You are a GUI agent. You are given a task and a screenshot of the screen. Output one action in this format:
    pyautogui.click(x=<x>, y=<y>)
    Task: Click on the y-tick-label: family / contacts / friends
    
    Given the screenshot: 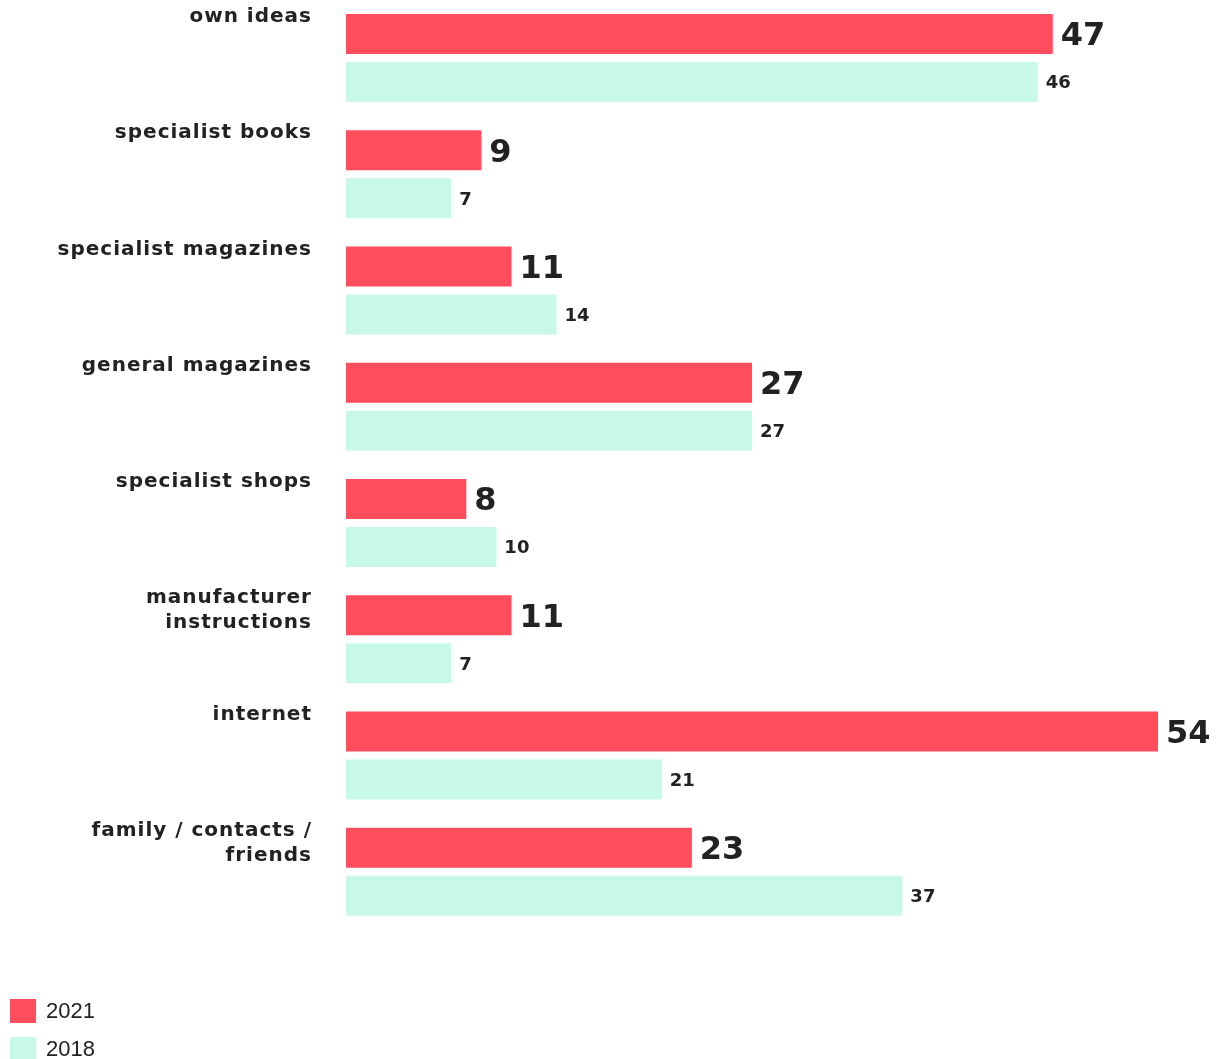 What is the action you would take?
    pyautogui.click(x=201, y=841)
    